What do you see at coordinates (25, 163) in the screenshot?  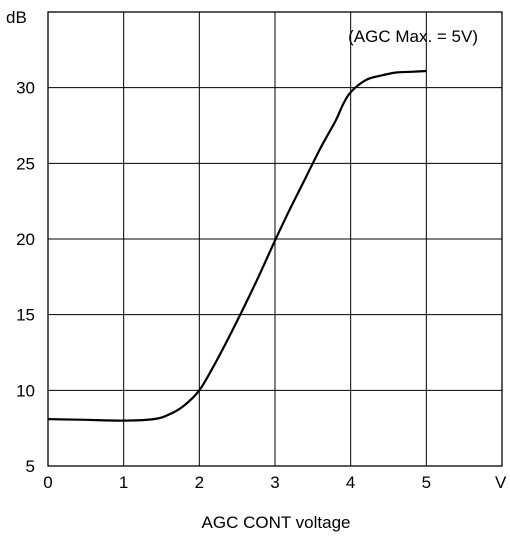 I see `y-tick-label: 25` at bounding box center [25, 163].